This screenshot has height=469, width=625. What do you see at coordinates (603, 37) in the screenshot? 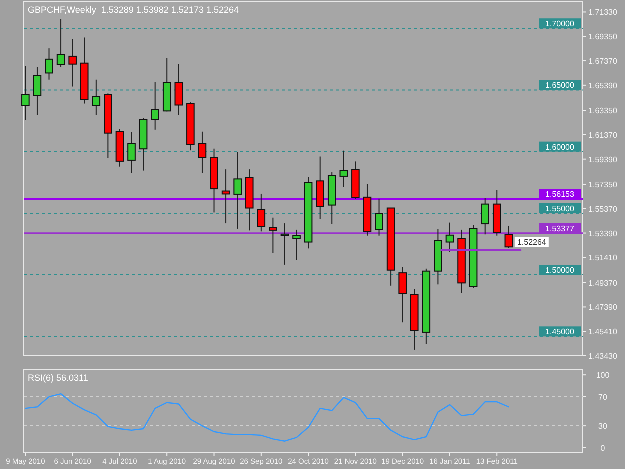
I see `y-tick-label: 1.69350` at bounding box center [603, 37].